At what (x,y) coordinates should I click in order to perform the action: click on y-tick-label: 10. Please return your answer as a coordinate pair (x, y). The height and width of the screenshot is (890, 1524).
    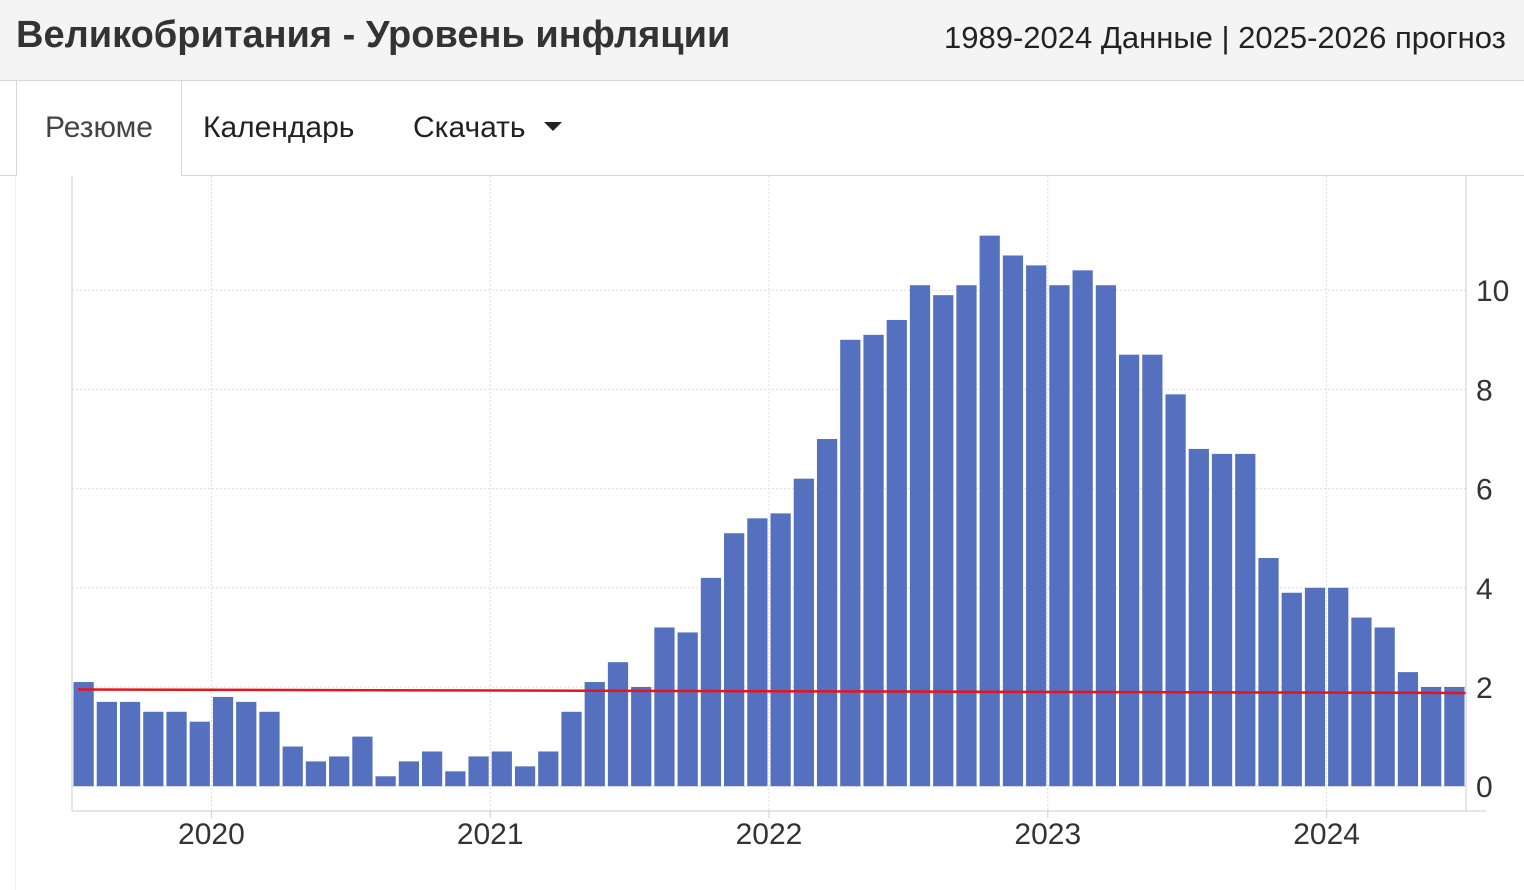
    Looking at the image, I should click on (1492, 291).